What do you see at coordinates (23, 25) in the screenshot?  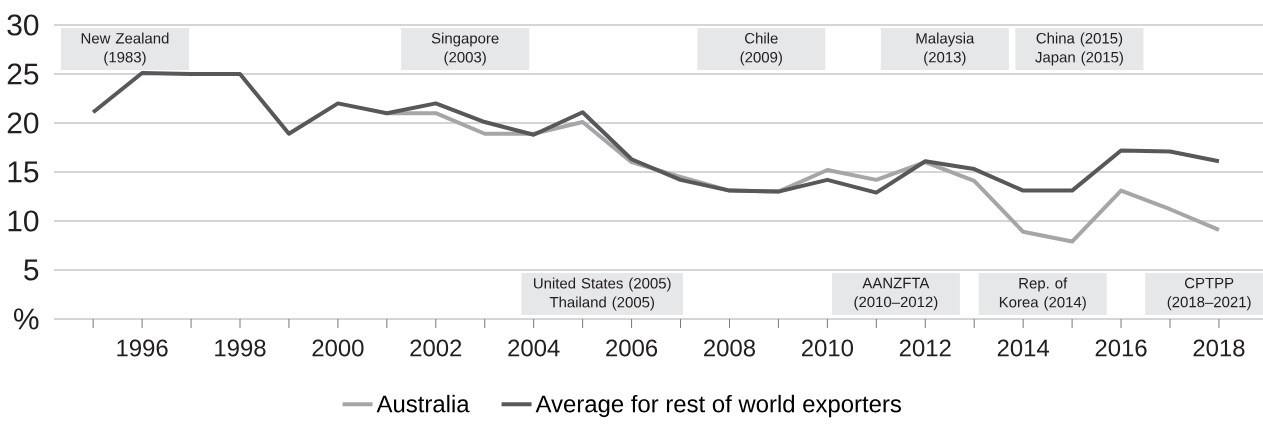 I see `y-tick-label: 30` at bounding box center [23, 25].